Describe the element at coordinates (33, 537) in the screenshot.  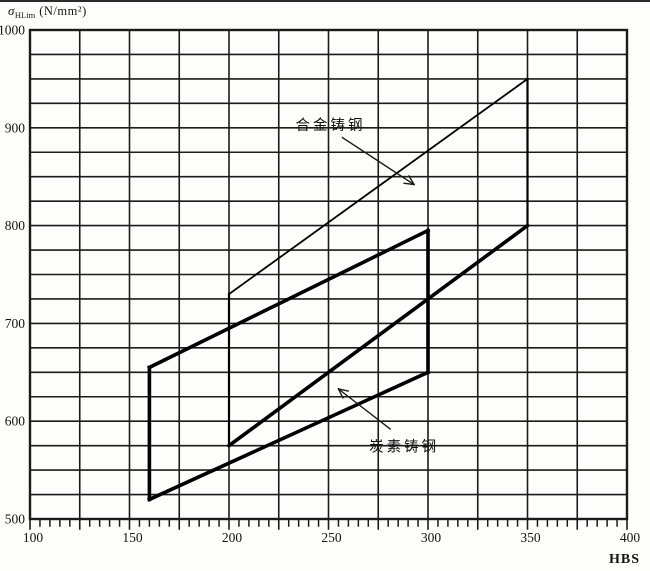
I see `x-tick-label: 100` at that location.